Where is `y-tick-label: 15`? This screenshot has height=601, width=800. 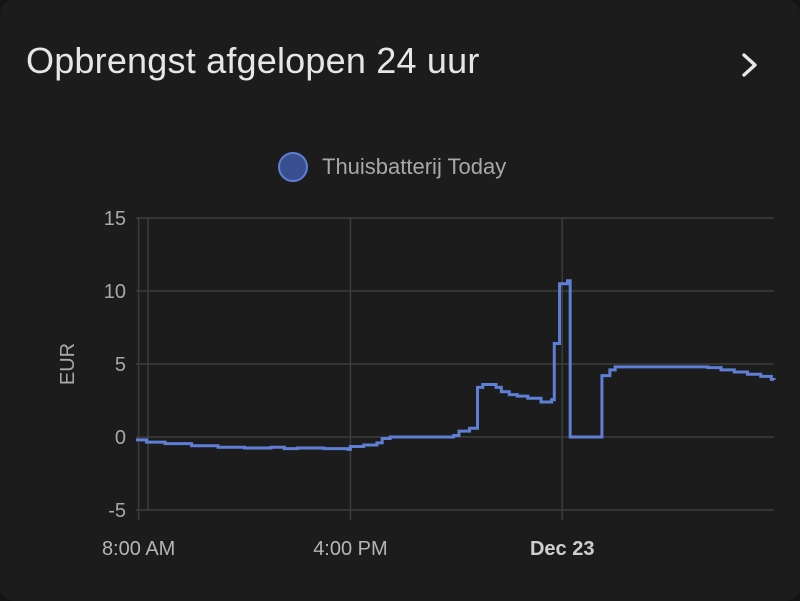
y-tick-label: 15 is located at coordinates (115, 219).